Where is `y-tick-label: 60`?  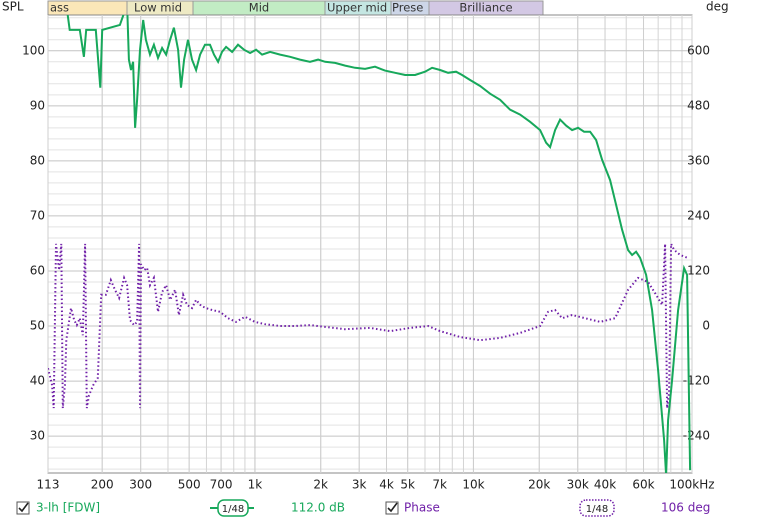 y-tick-label: 60 is located at coordinates (37, 270).